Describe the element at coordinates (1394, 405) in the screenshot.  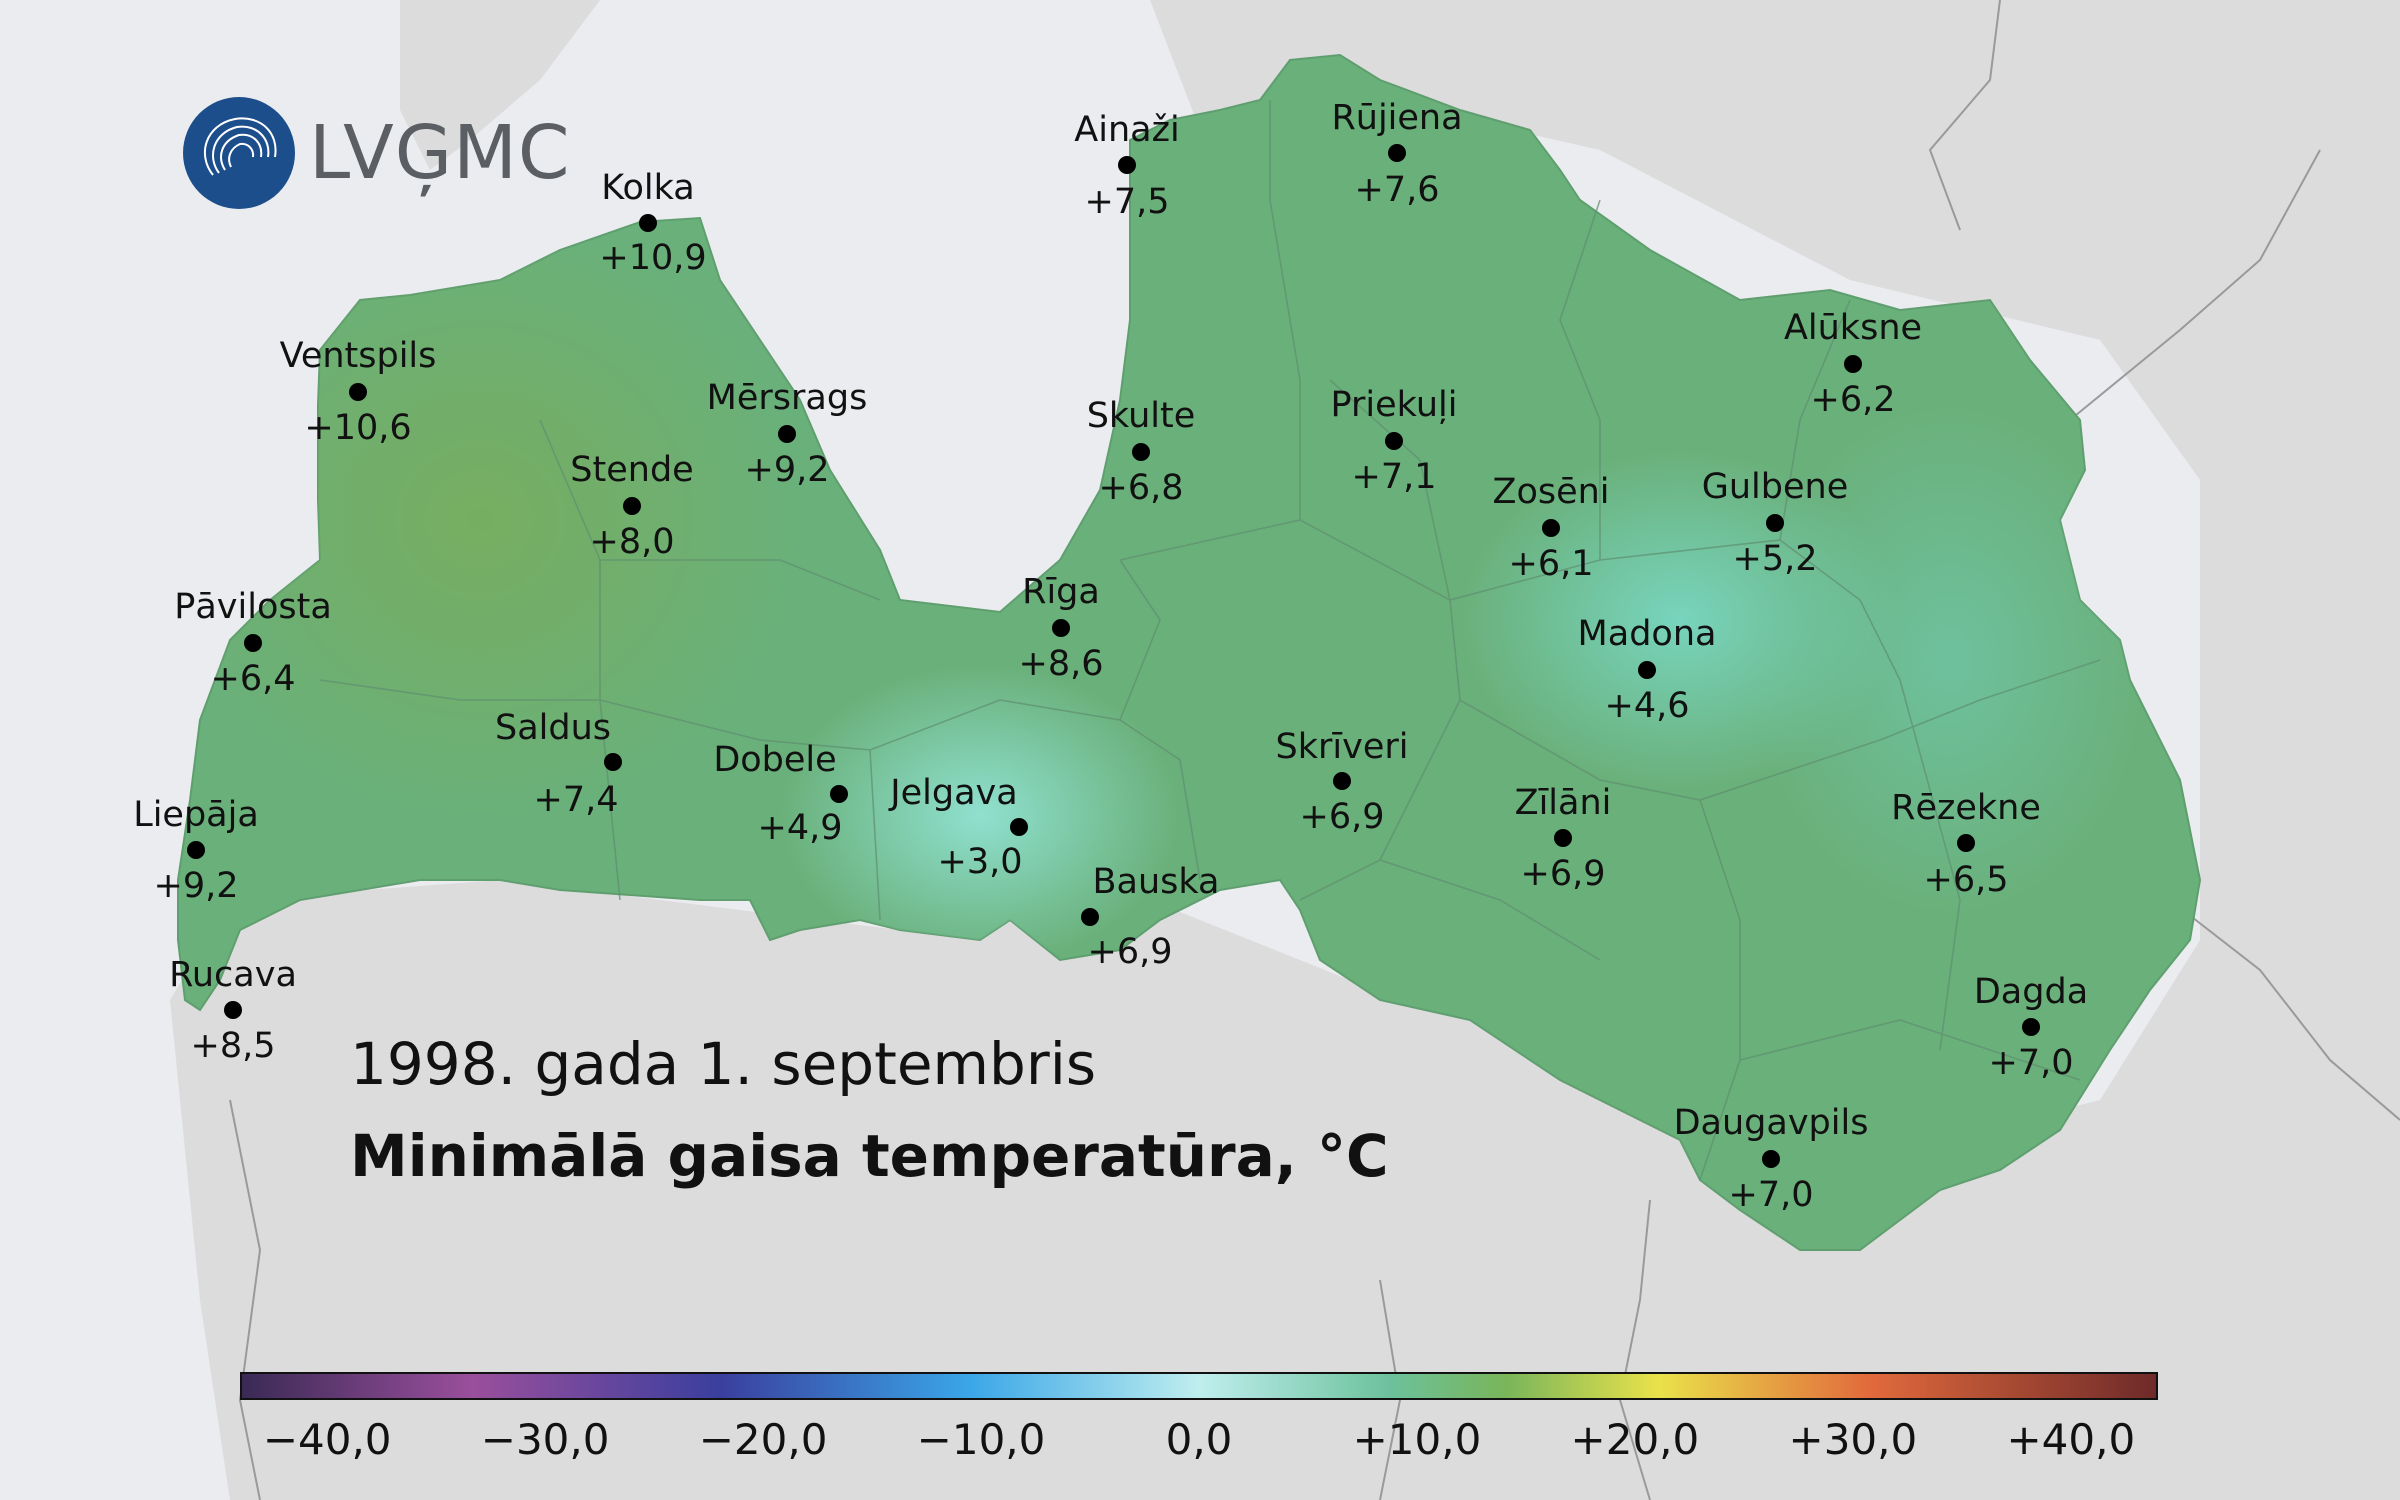
I see `station-name: Priekuļi` at that location.